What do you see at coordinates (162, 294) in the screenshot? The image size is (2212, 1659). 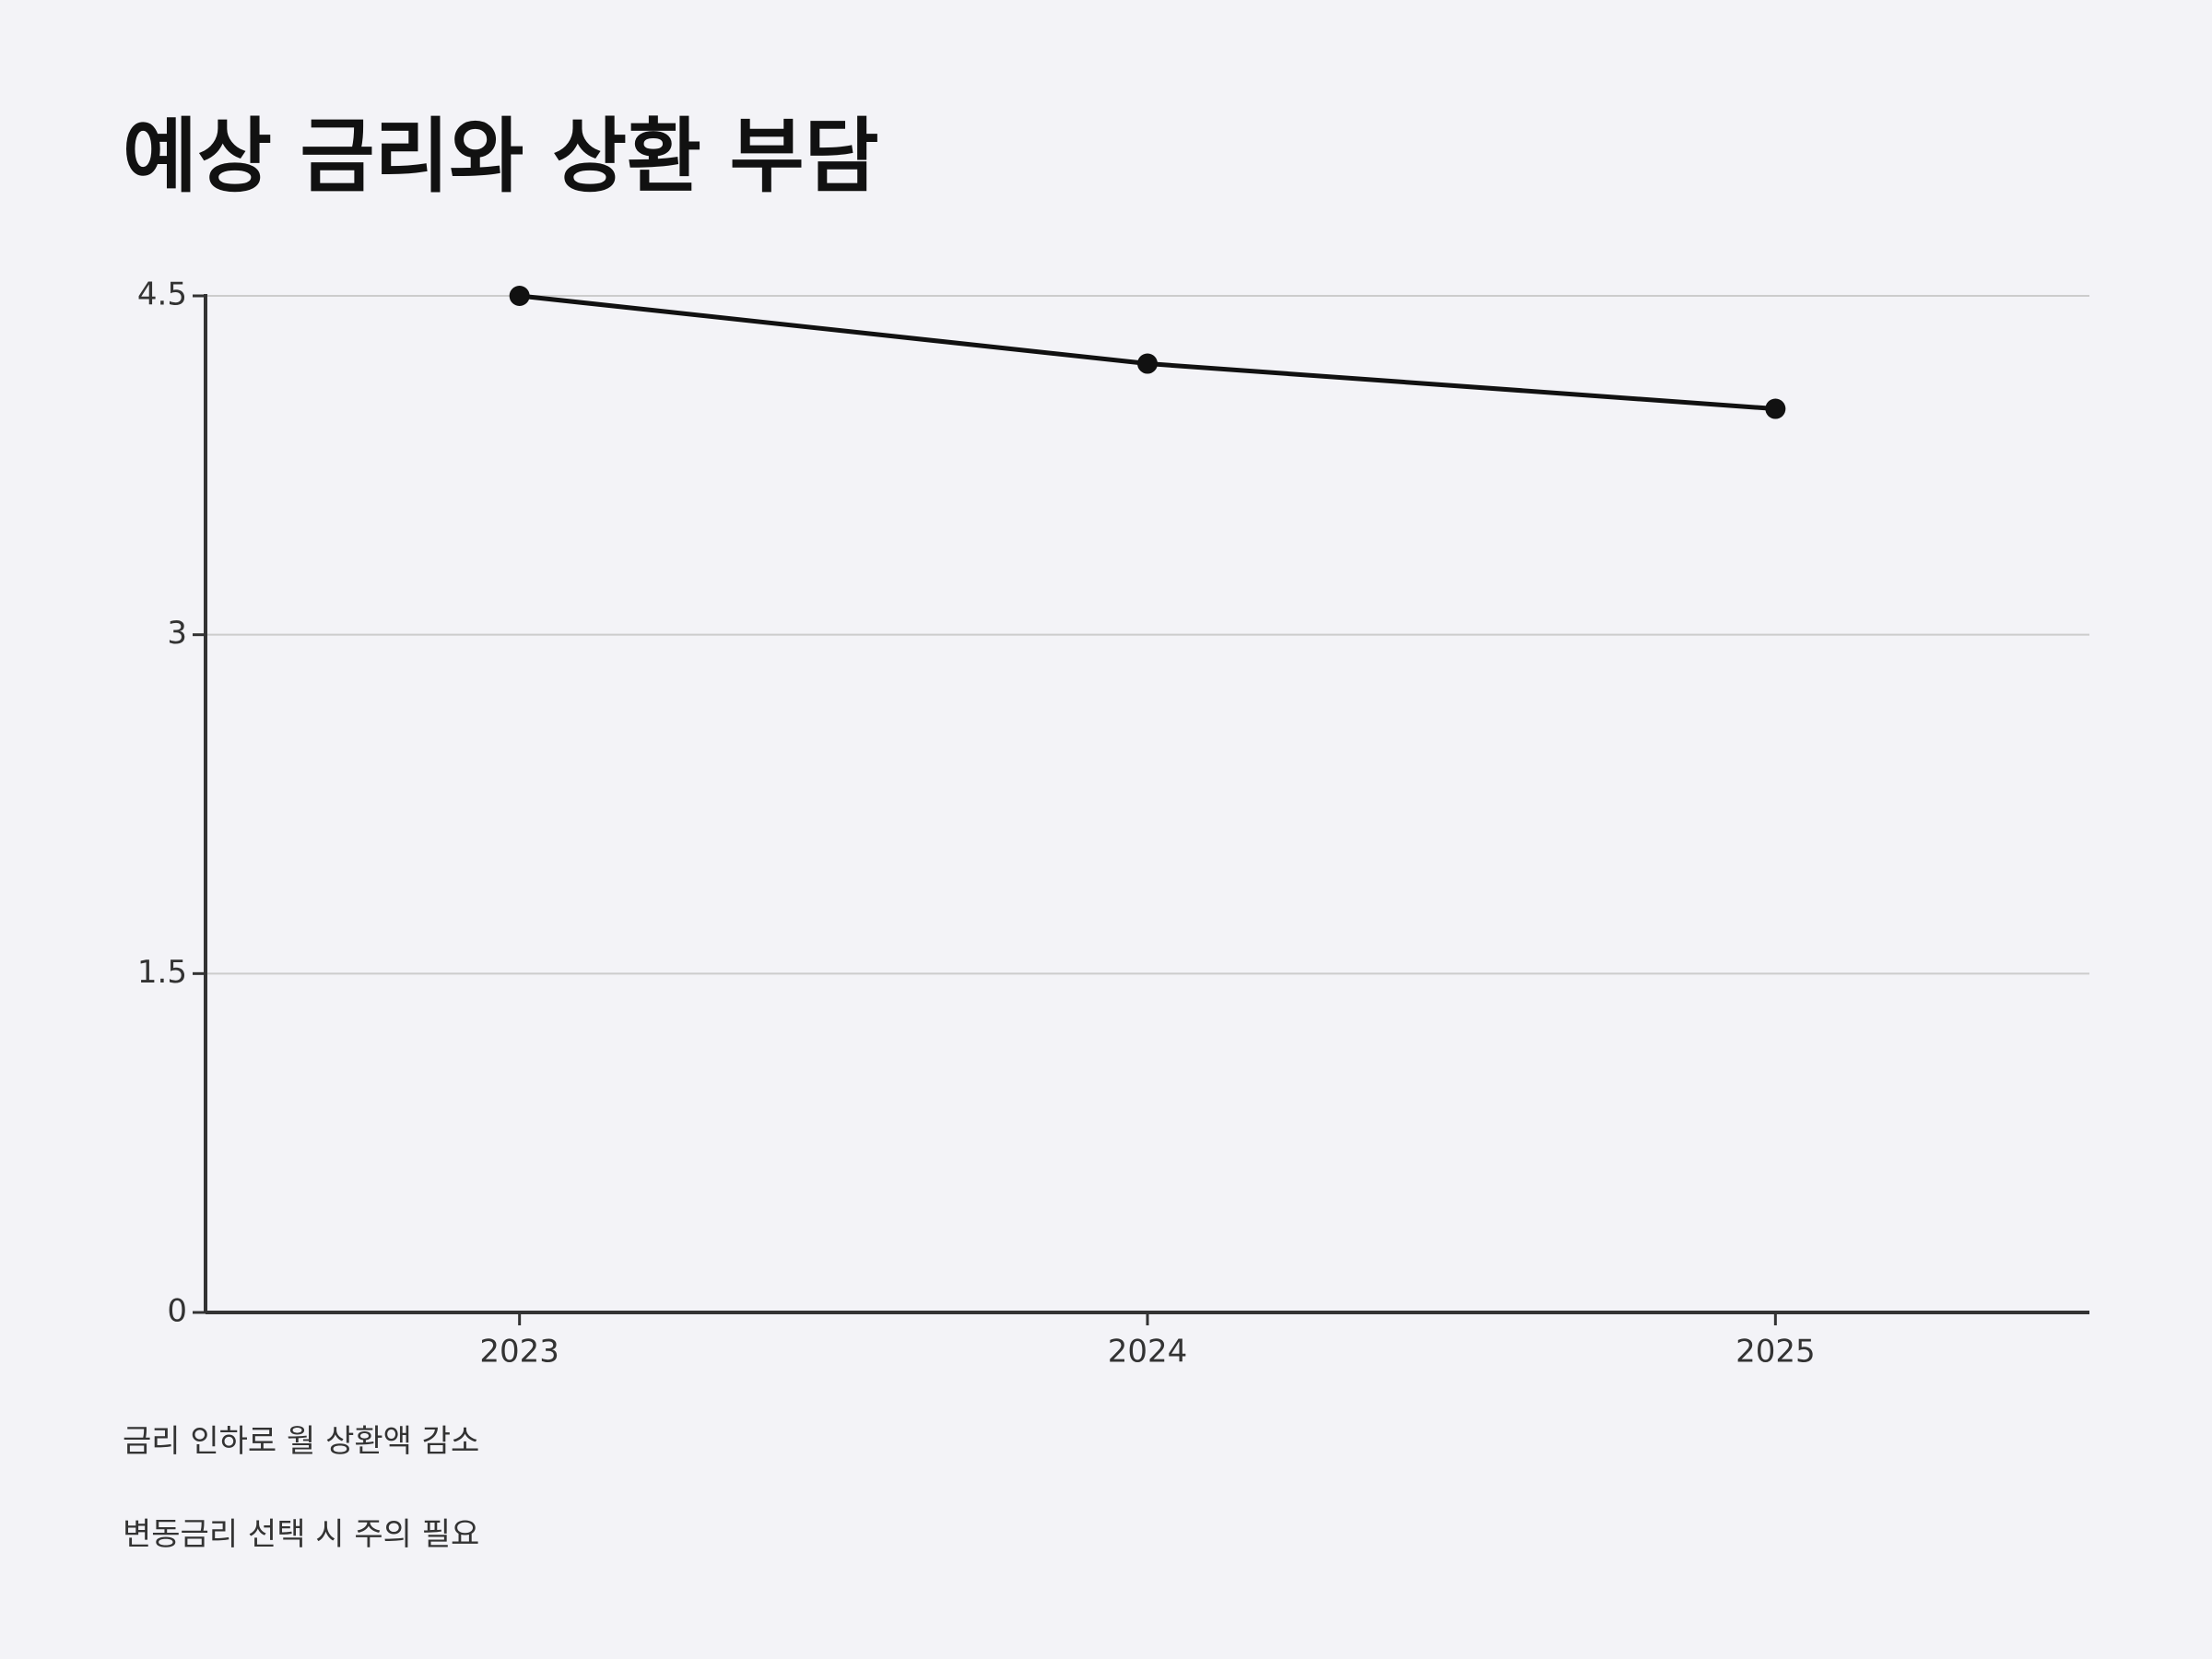 I see `y-tick-label: 4.5` at bounding box center [162, 294].